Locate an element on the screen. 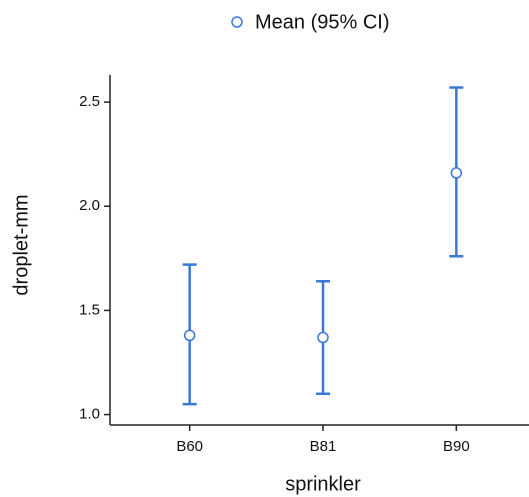 The image size is (529, 497). y-tick-label: 2.5 is located at coordinates (89, 101).